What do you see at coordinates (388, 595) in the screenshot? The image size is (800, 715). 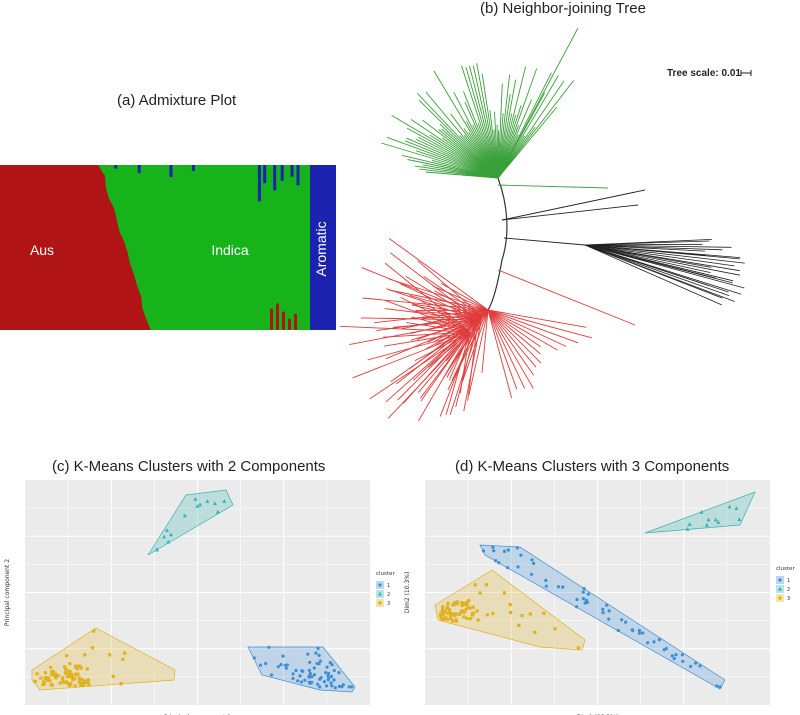 I see `legend-label: 2` at bounding box center [388, 595].